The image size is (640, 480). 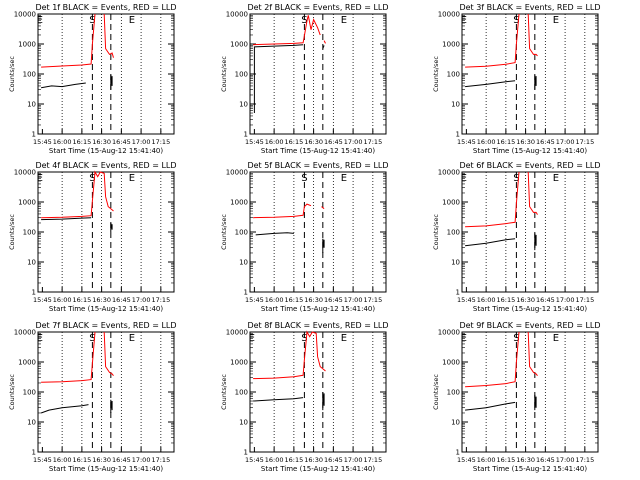 What do you see at coordinates (317, 7) in the screenshot?
I see `panel-title: Det 2f BLACK = Events, RED = LLD` at bounding box center [317, 7].